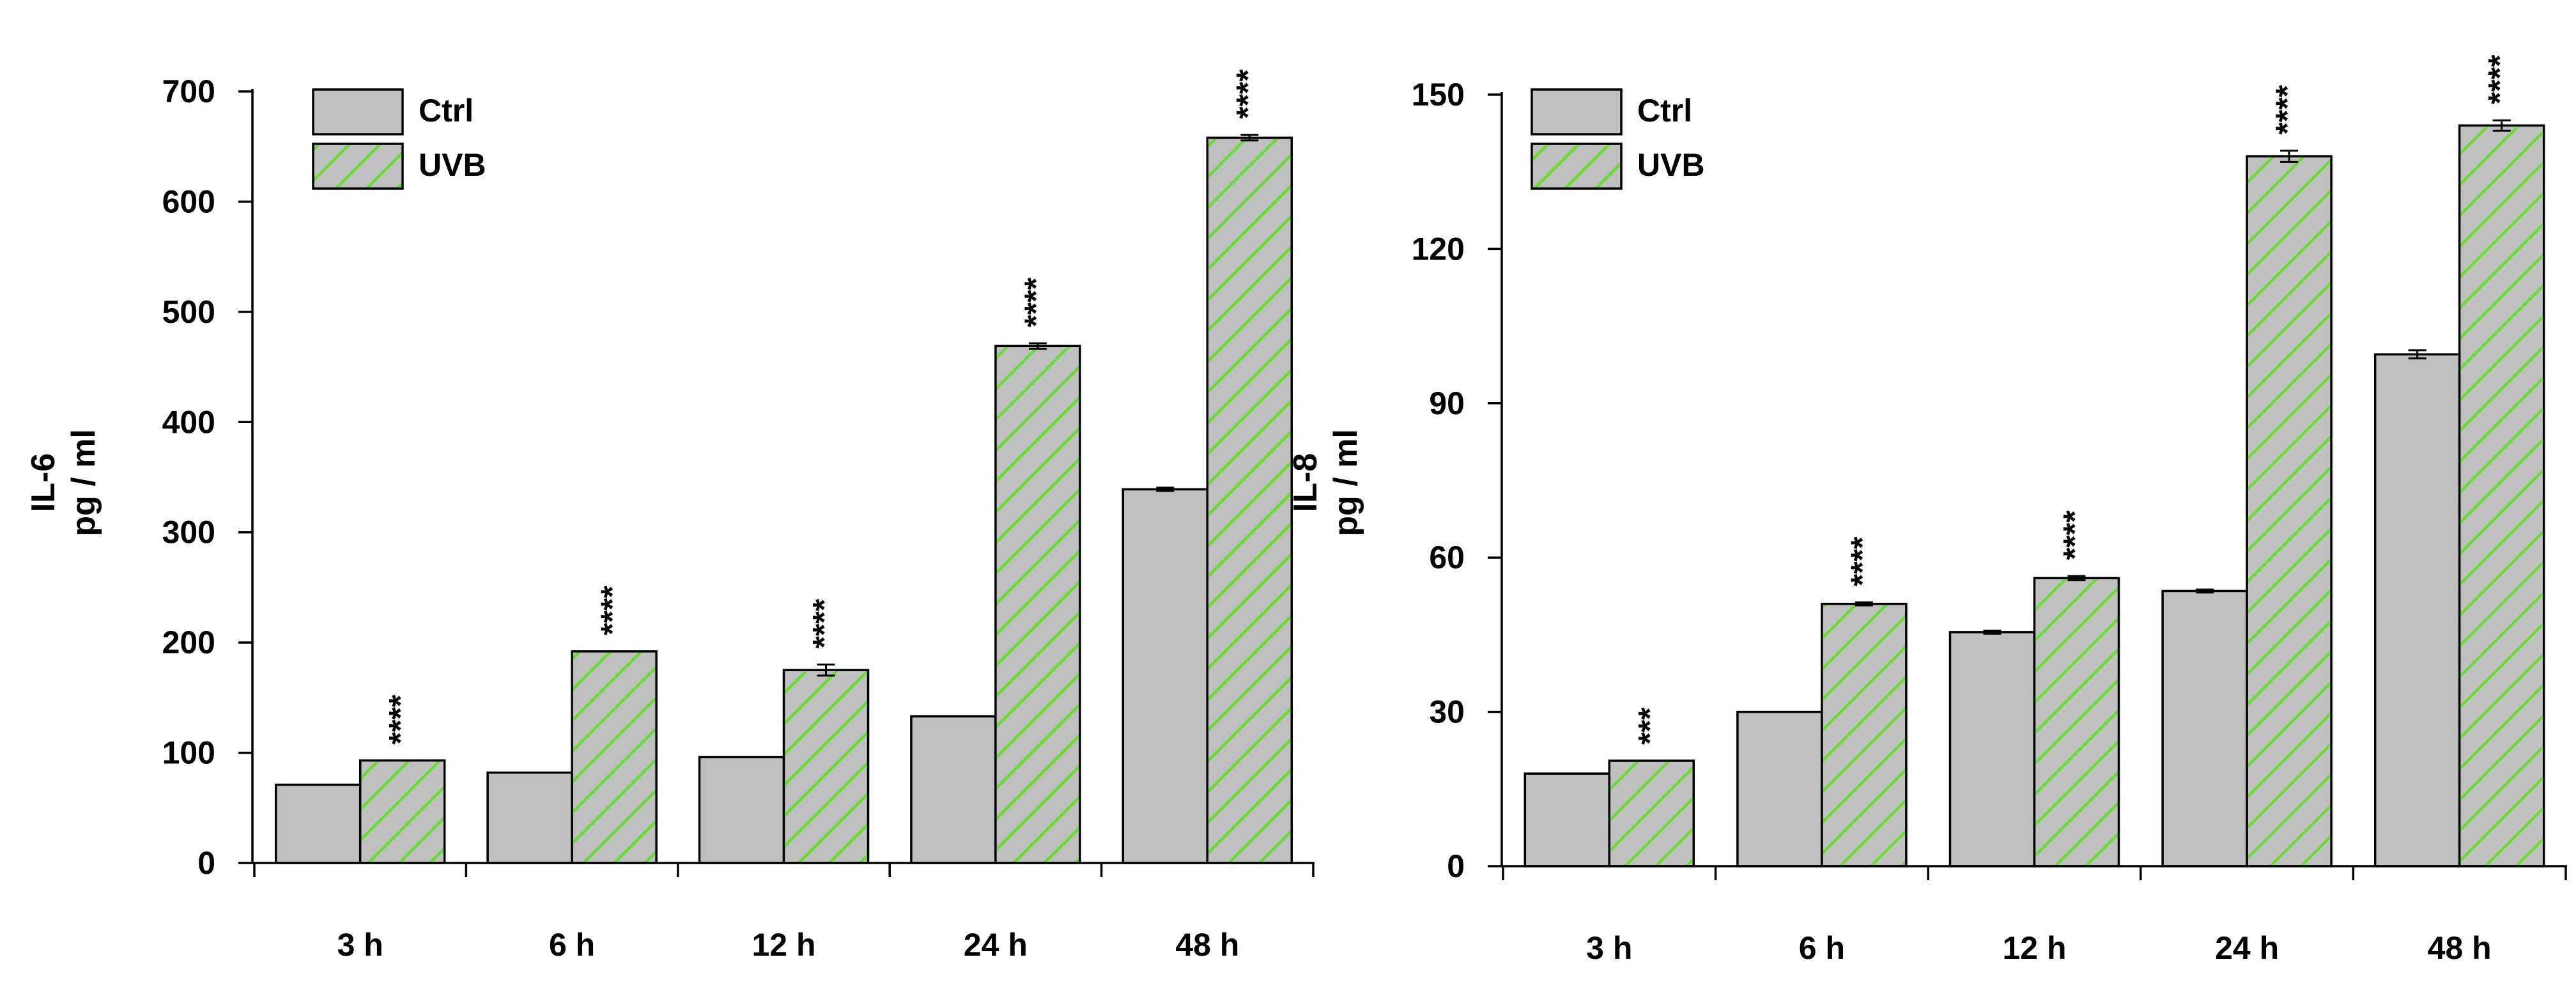  Describe the element at coordinates (188, 92) in the screenshot. I see `y-tick-label: 700` at that location.